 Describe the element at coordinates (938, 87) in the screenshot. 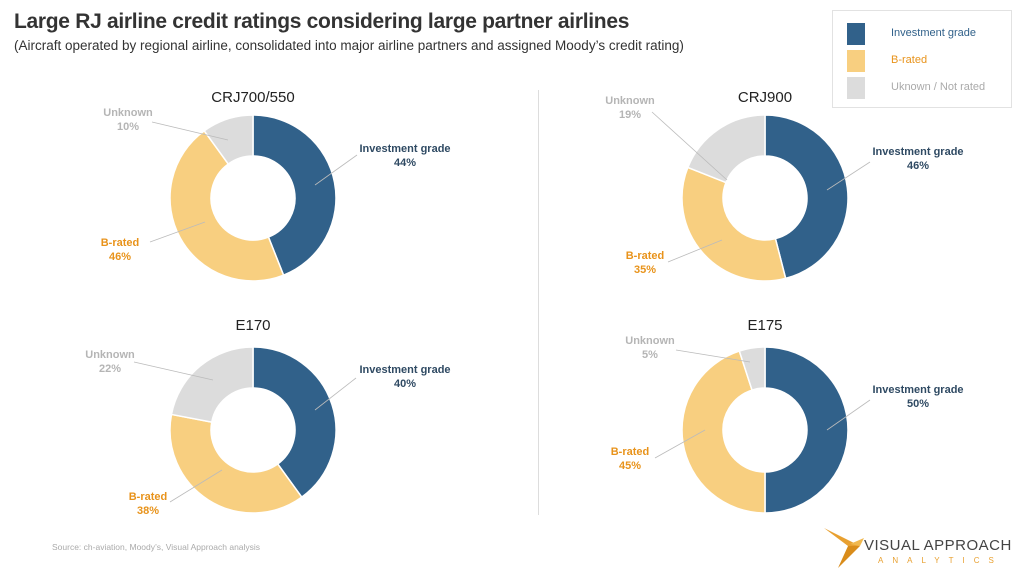

I see `legend-label: Uknown / Not rated` at that location.